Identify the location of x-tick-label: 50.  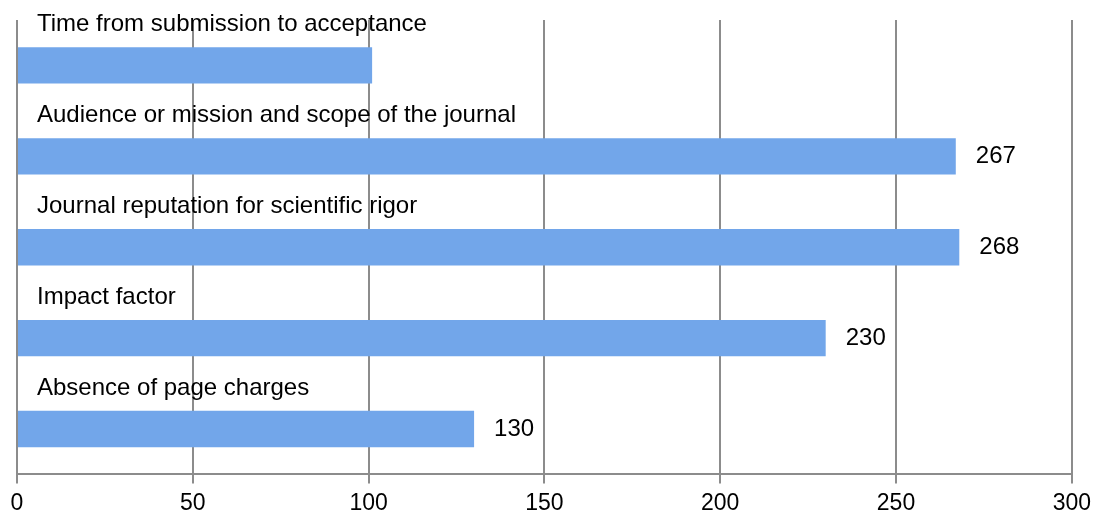
(193, 501).